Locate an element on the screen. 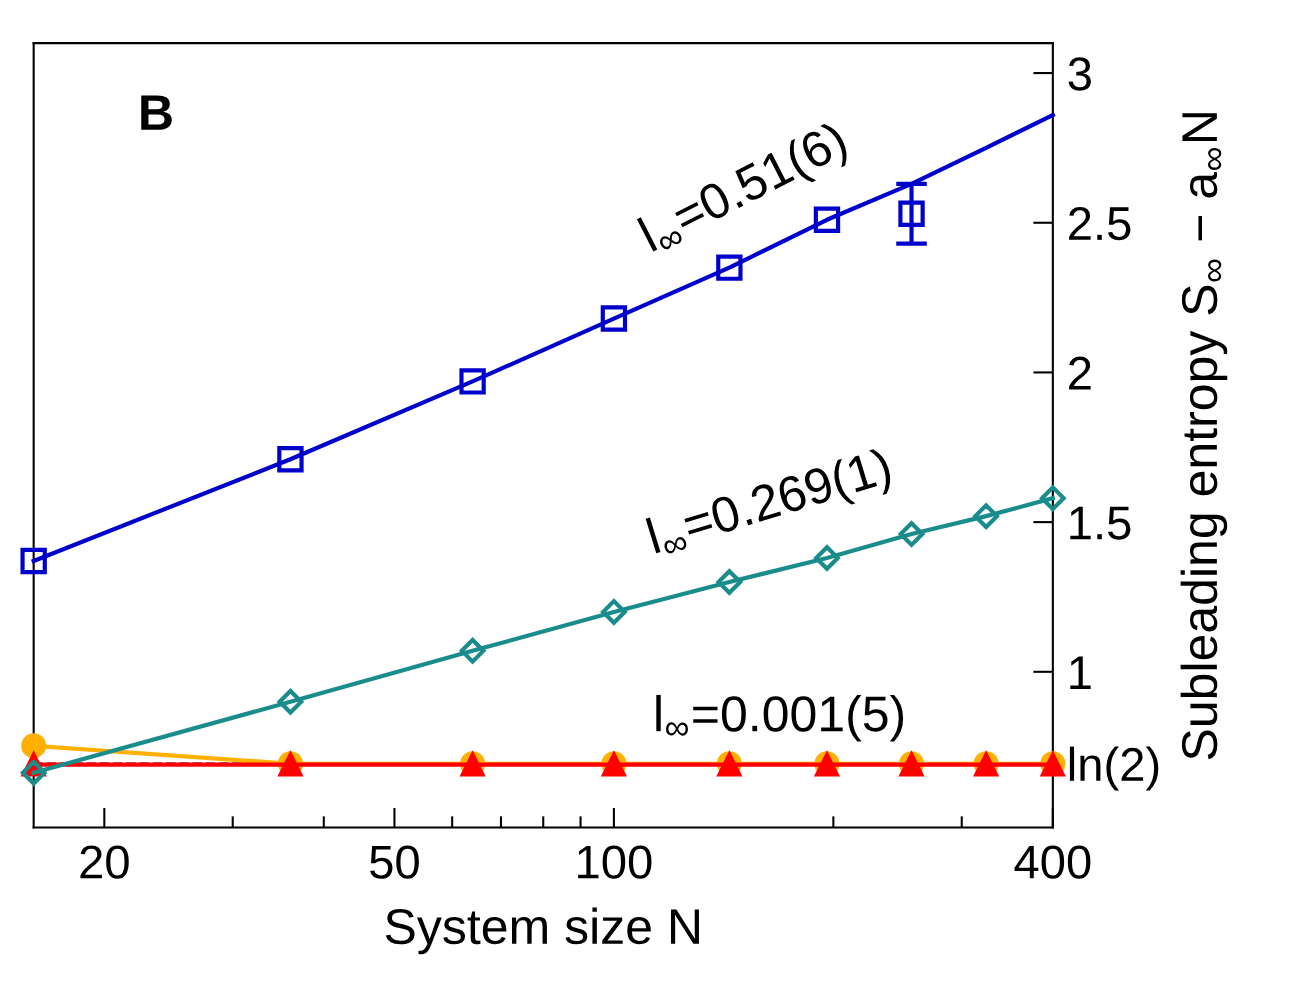 Image resolution: width=1295 pixels, height=1003 pixels. y-tick-label: ln(2) is located at coordinates (1114, 768).